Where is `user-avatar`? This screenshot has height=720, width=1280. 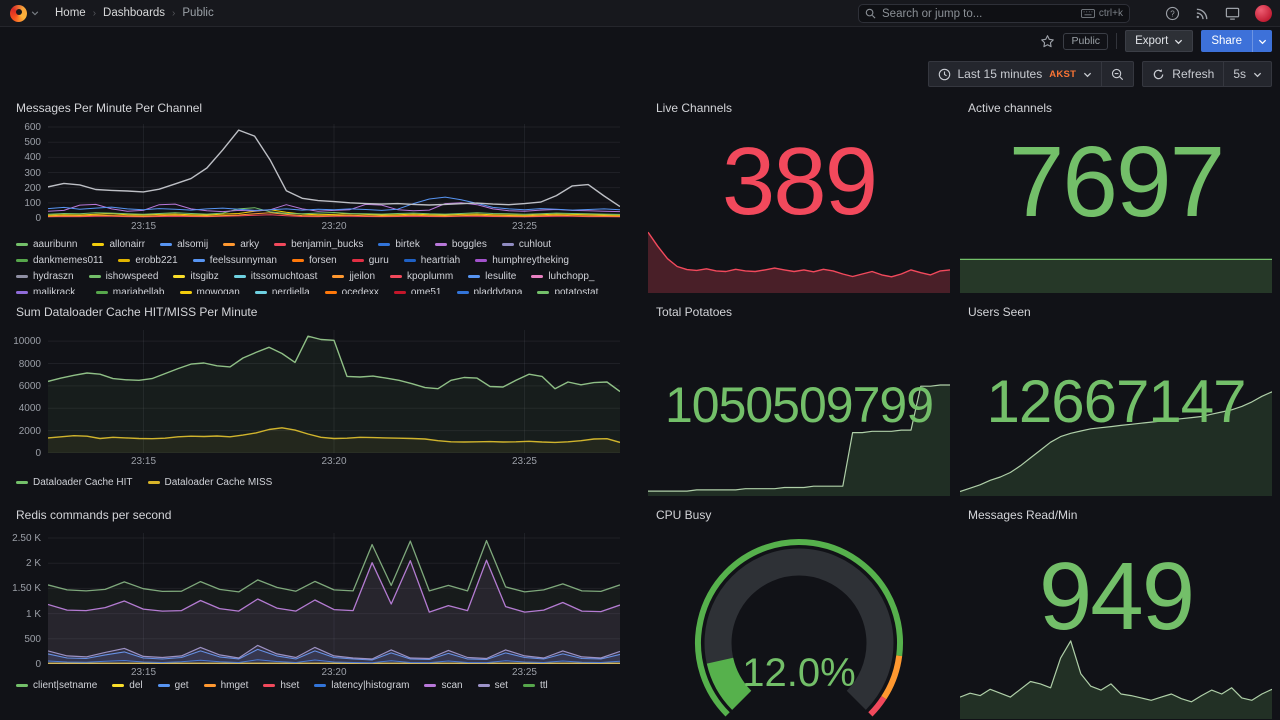
user-avatar is located at coordinates (1263, 13).